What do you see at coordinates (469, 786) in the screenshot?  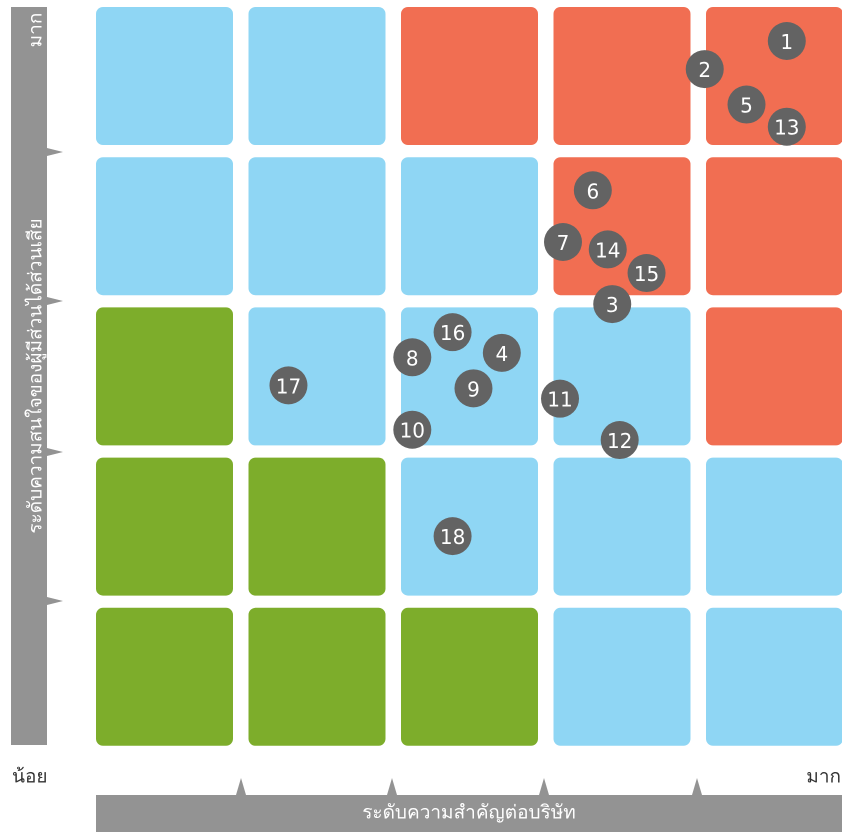 I see `x-axis-ticks` at bounding box center [469, 786].